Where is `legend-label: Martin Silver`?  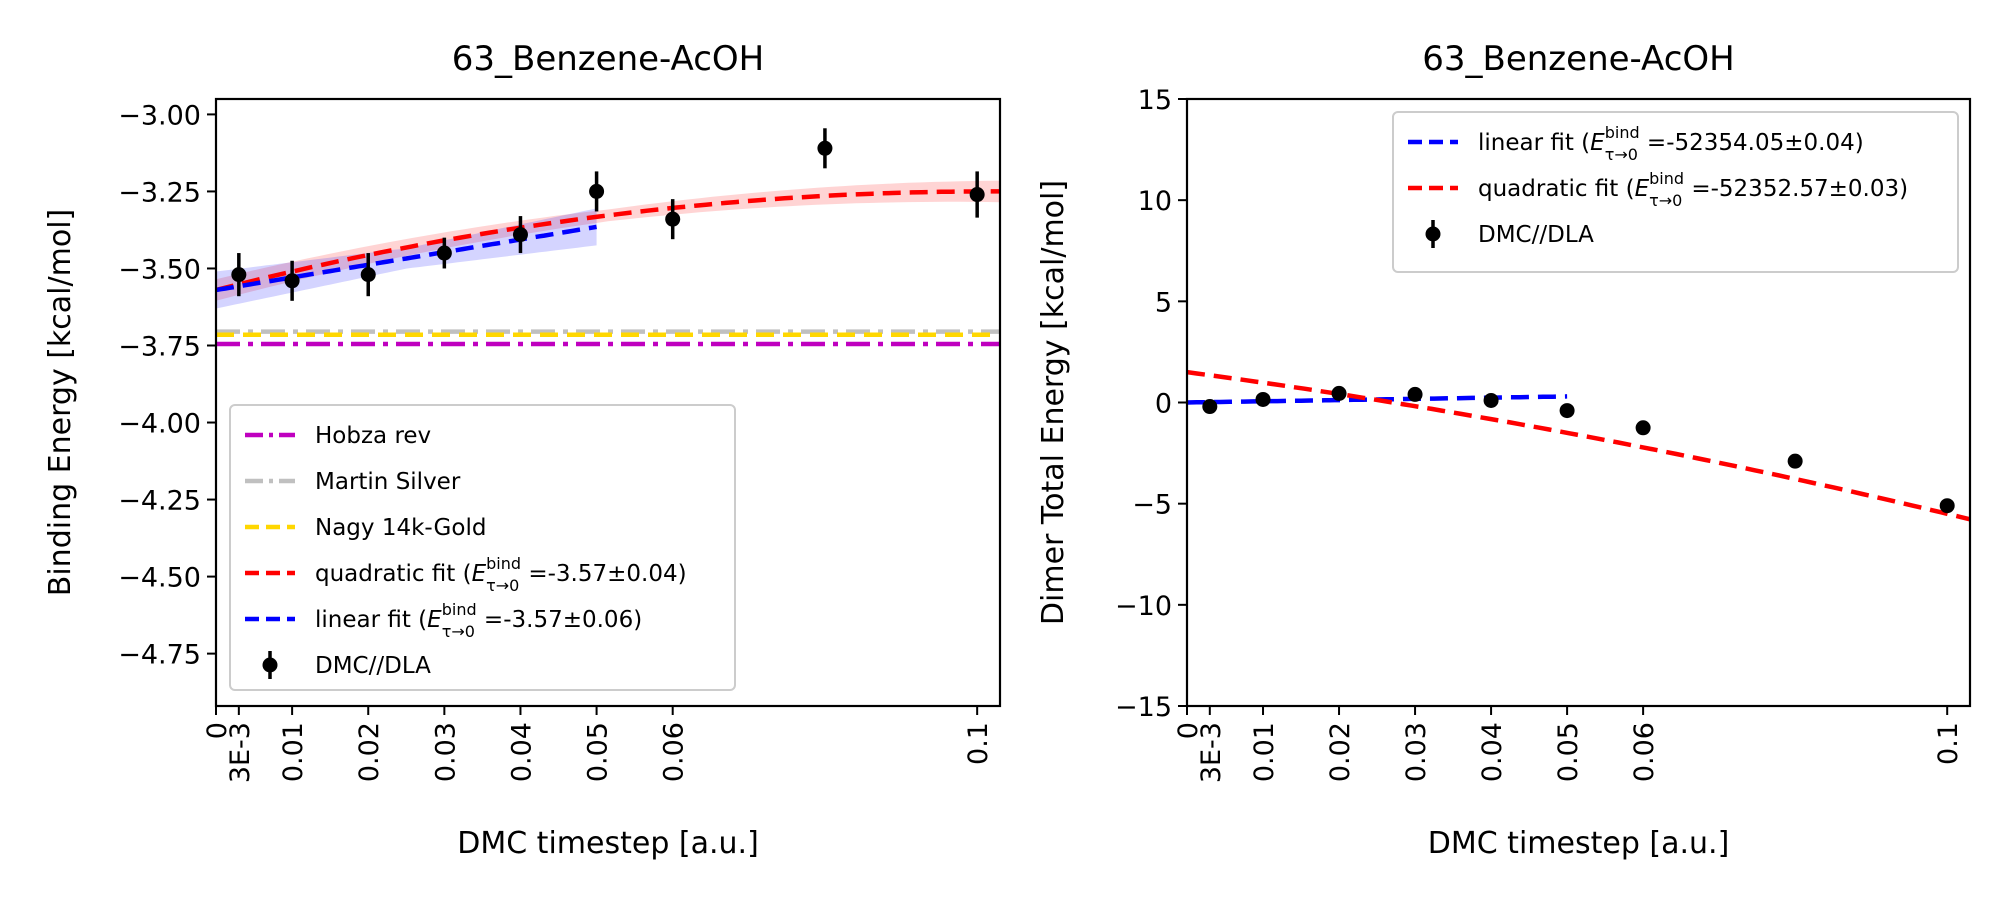 legend-label: Martin Silver is located at coordinates (388, 482).